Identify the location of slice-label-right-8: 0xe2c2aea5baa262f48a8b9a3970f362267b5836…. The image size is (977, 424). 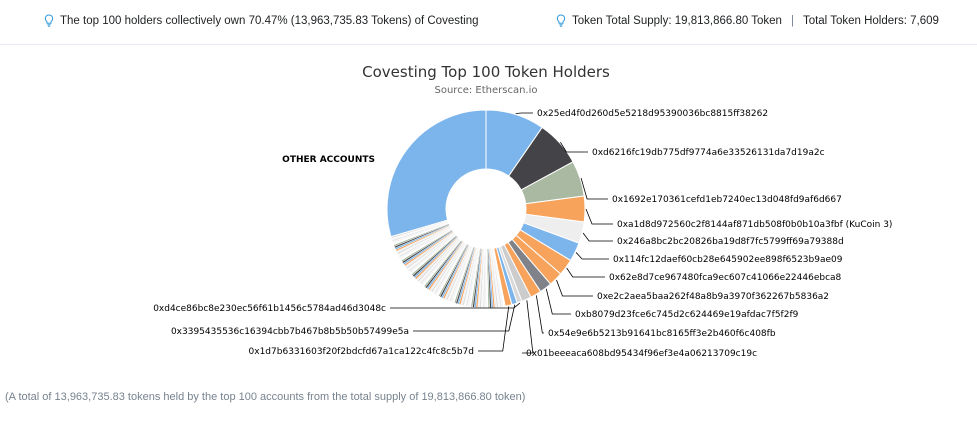
(713, 297).